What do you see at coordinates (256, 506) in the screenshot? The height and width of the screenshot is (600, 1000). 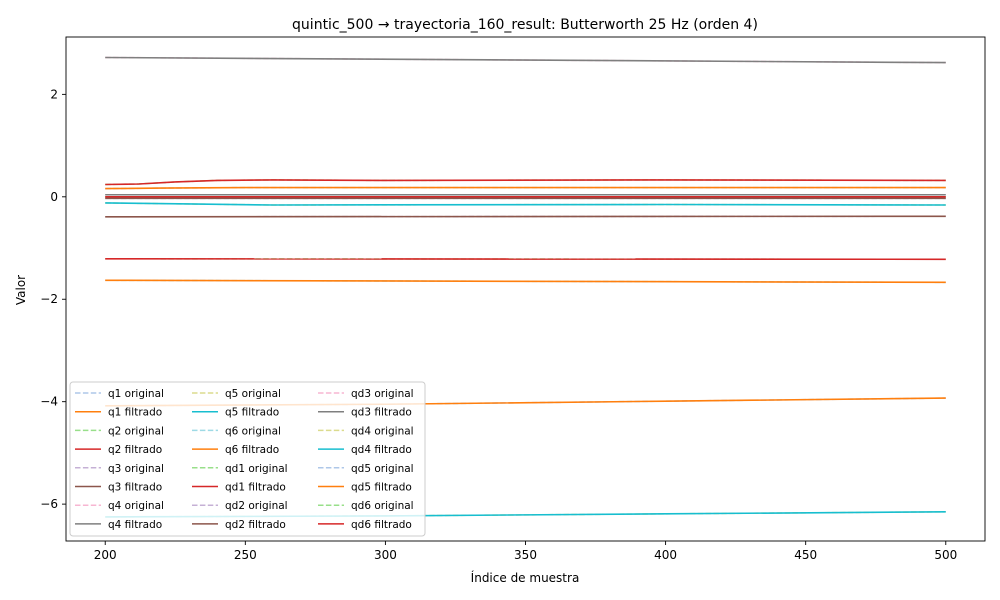 I see `legend-label: qd2 original` at bounding box center [256, 506].